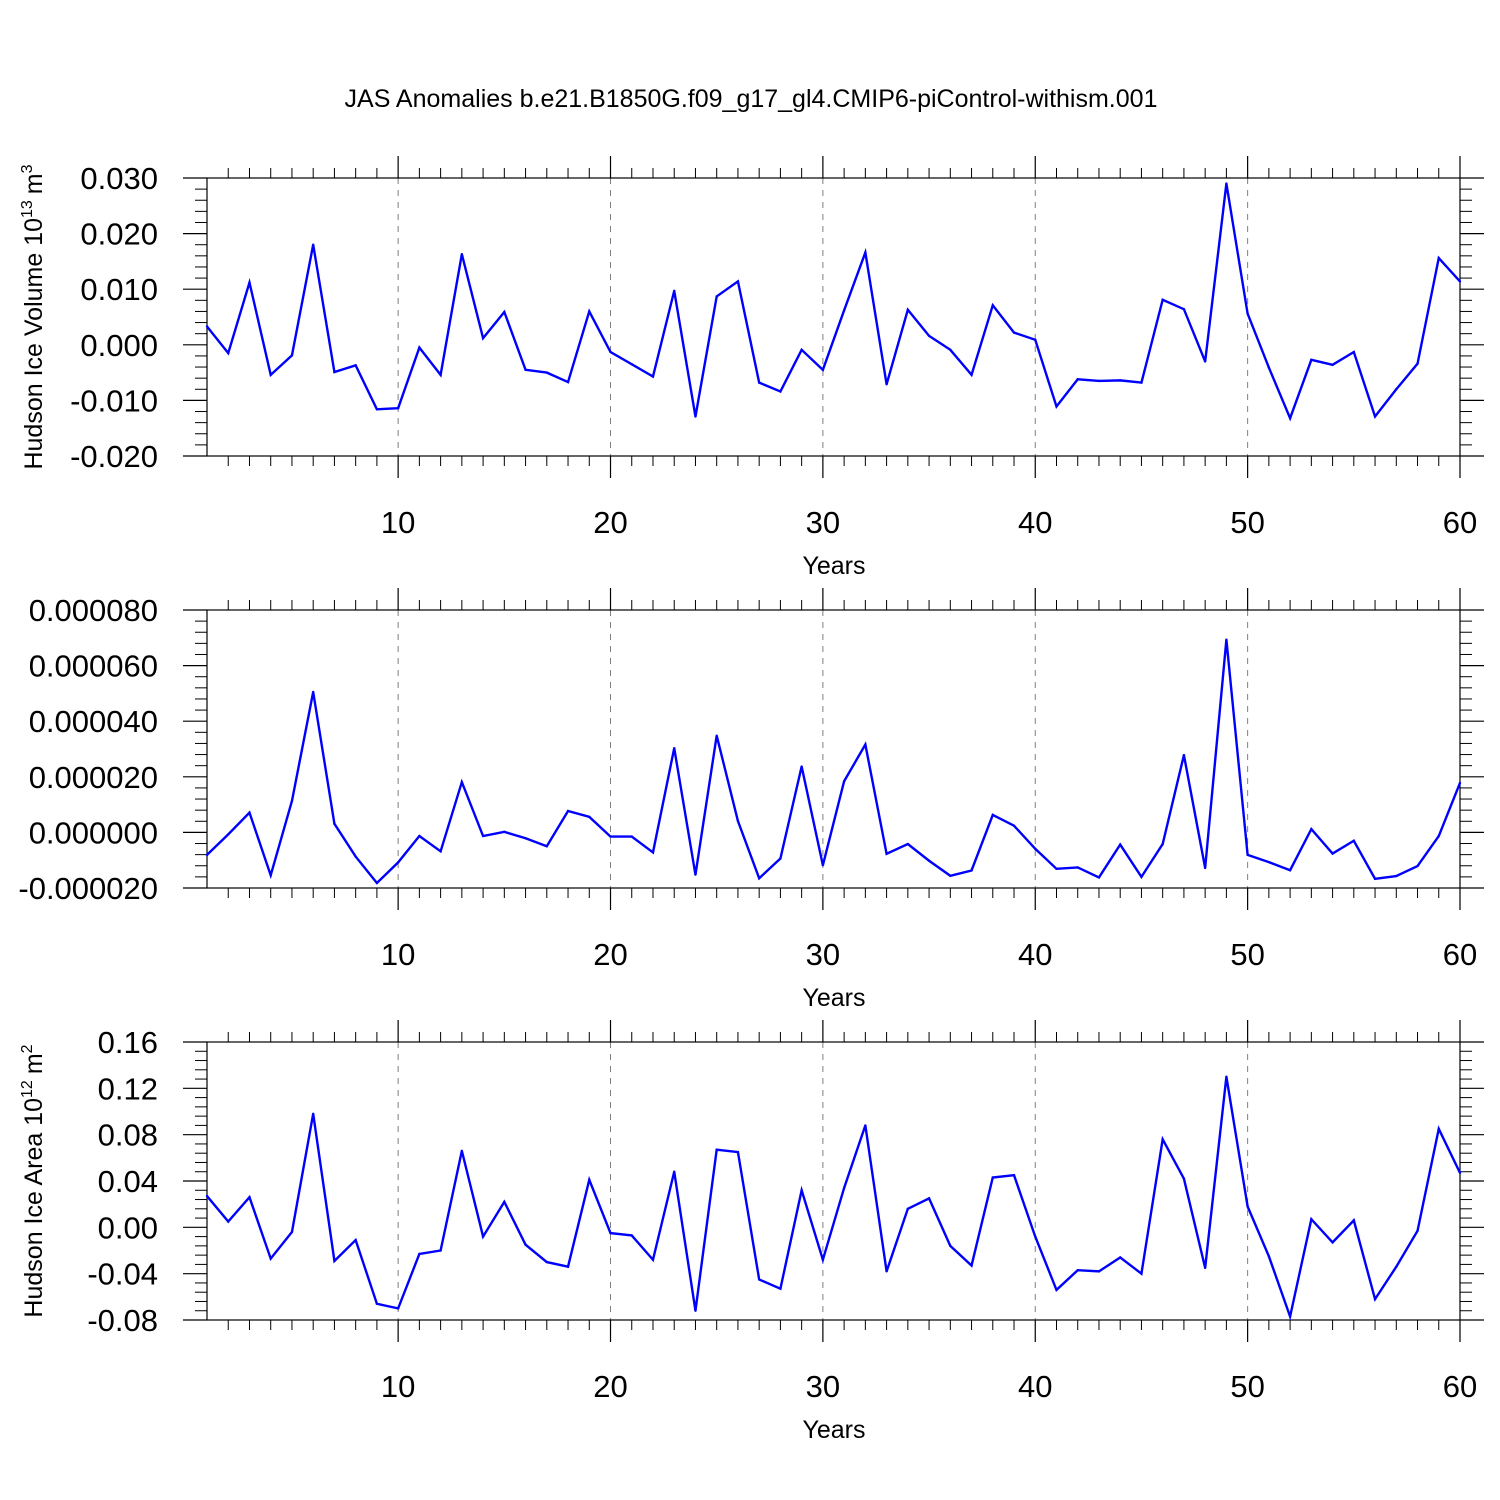  I want to click on y-tick-label: -0.08, so click(122, 1320).